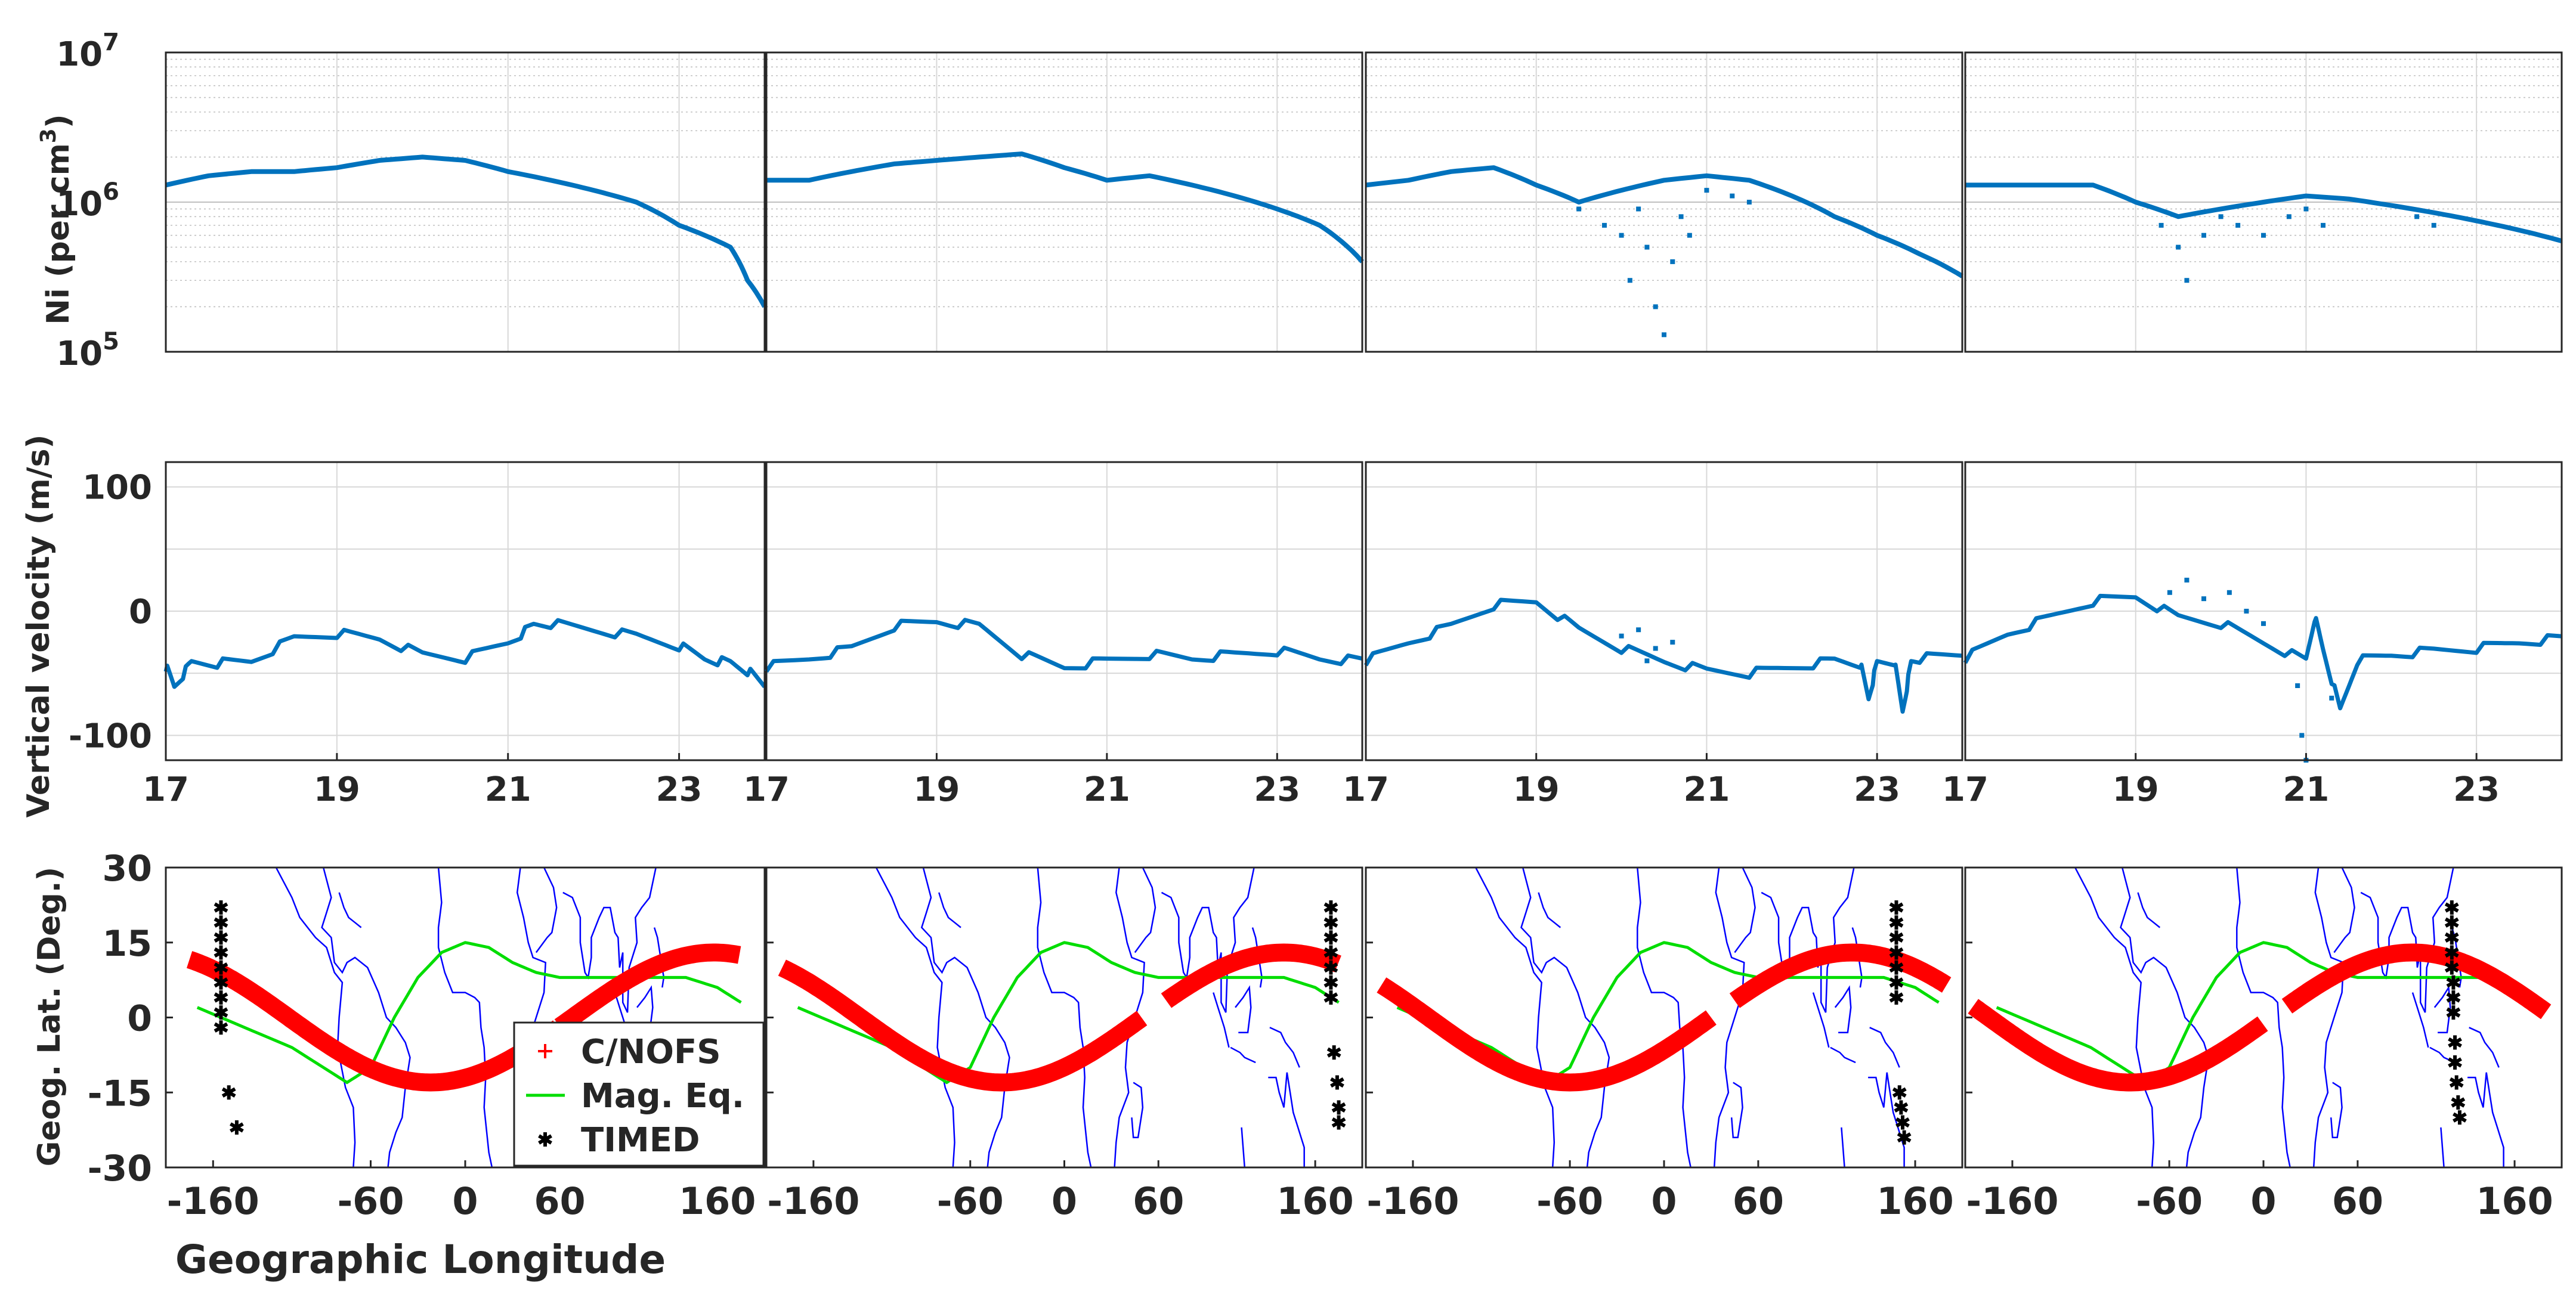 The height and width of the screenshot is (1301, 2576). What do you see at coordinates (79, 204) in the screenshot?
I see `ni-ytick-base: 10` at bounding box center [79, 204].